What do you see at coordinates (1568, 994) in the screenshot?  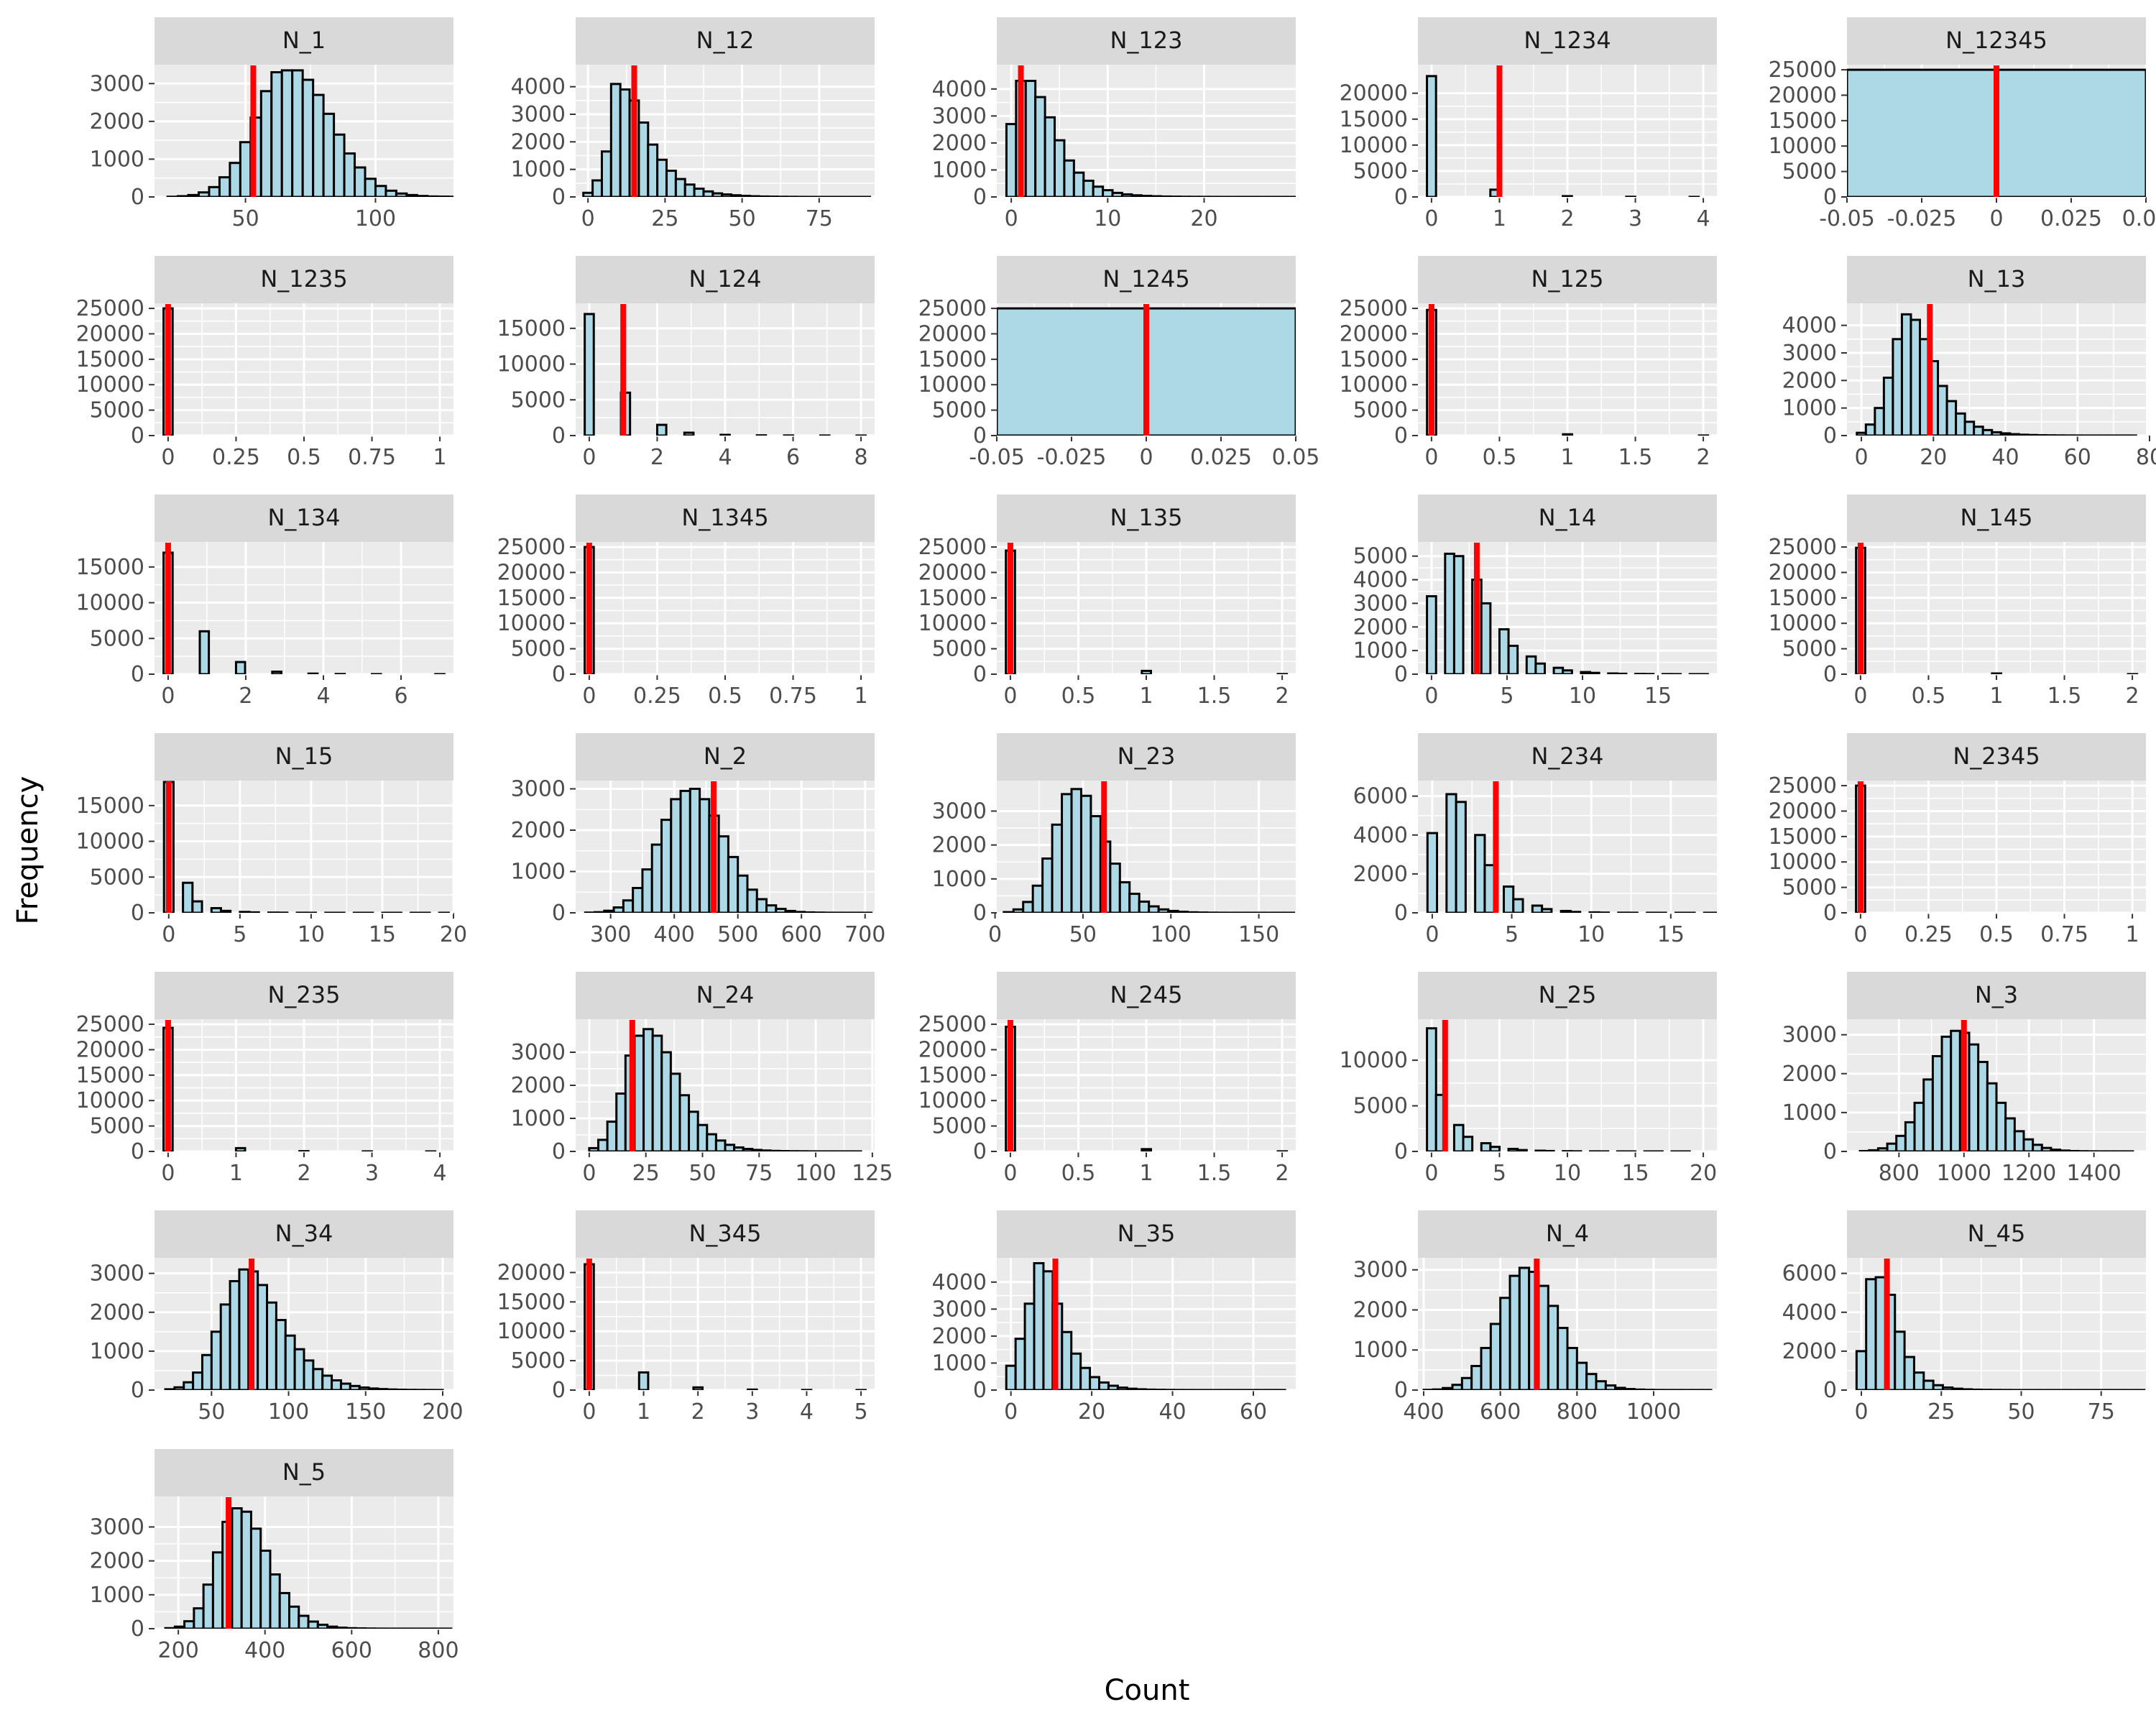 I see `facet-title: N_25` at bounding box center [1568, 994].